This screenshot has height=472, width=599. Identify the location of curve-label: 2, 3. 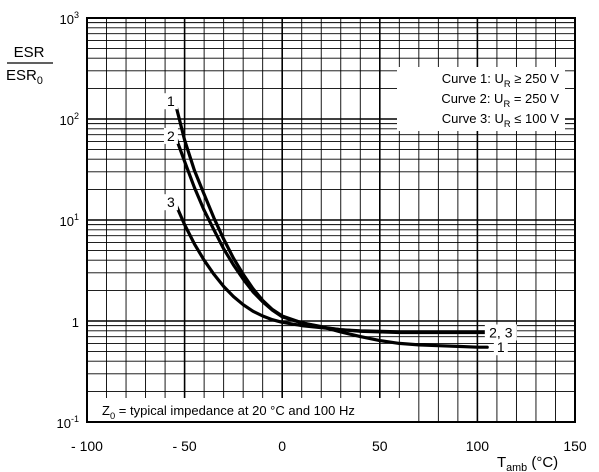
(501, 332).